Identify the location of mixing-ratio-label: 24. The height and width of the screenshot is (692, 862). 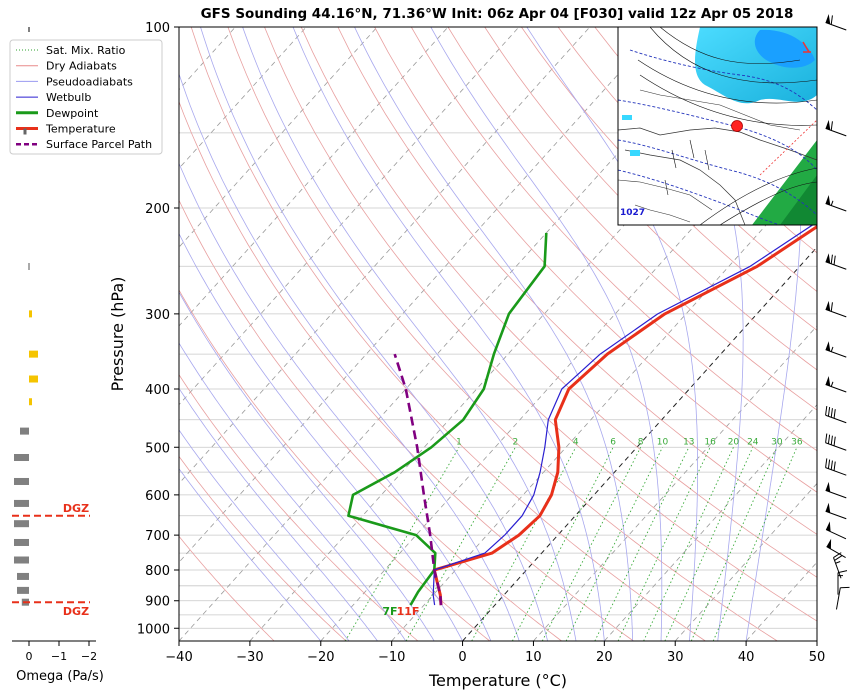
(753, 442).